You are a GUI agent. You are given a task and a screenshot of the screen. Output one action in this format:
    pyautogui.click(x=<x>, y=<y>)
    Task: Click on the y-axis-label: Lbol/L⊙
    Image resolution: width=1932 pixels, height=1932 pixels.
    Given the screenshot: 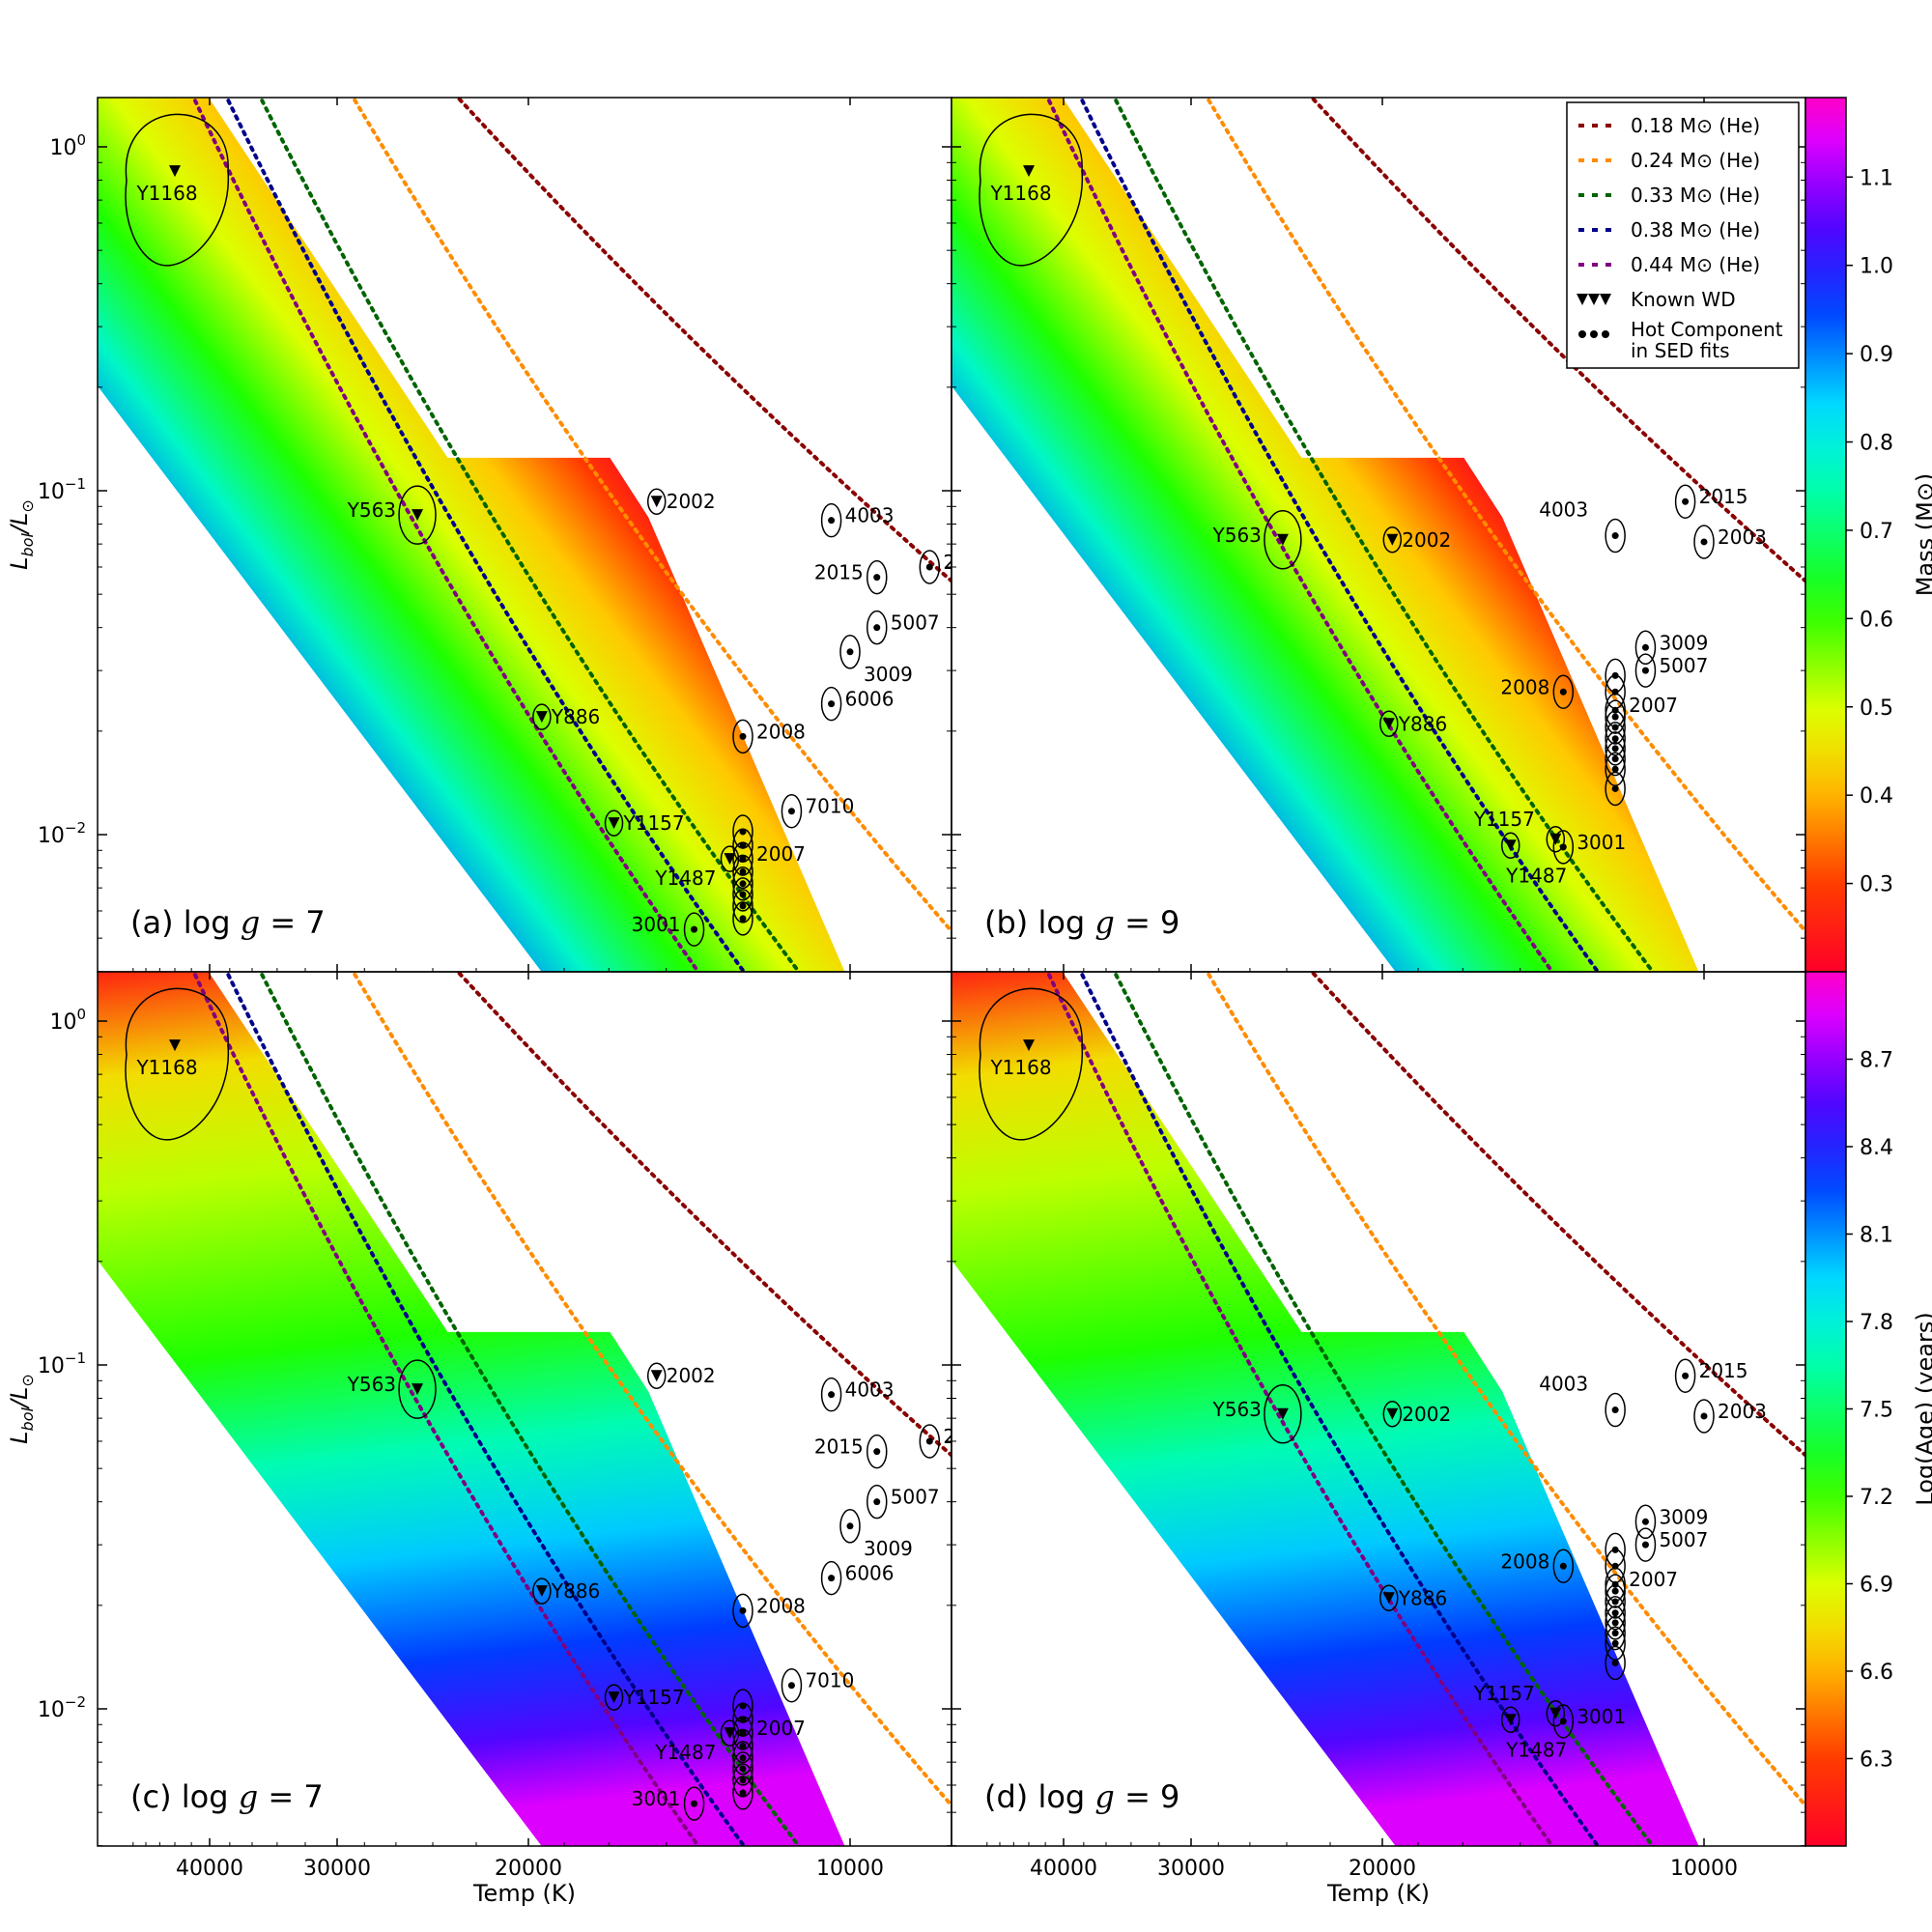 What is the action you would take?
    pyautogui.click(x=21, y=1409)
    